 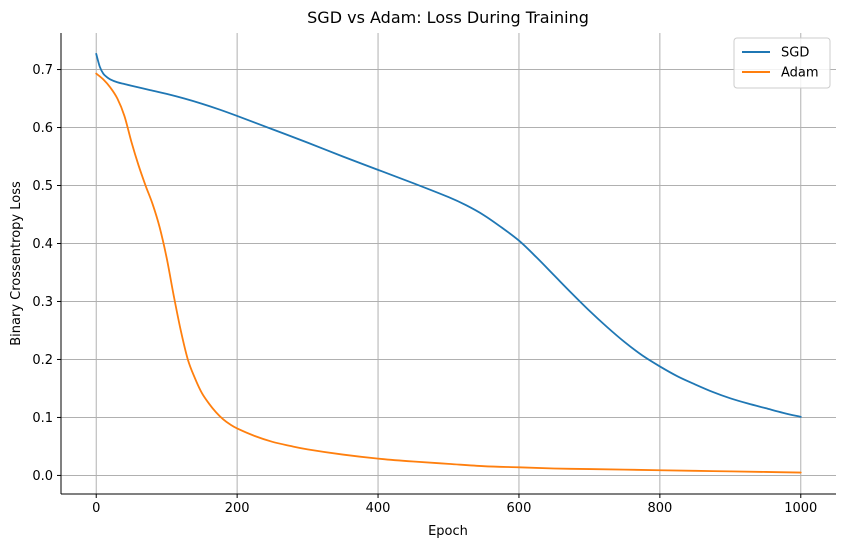 I want to click on y-tick-label: 0.3, so click(x=42, y=302).